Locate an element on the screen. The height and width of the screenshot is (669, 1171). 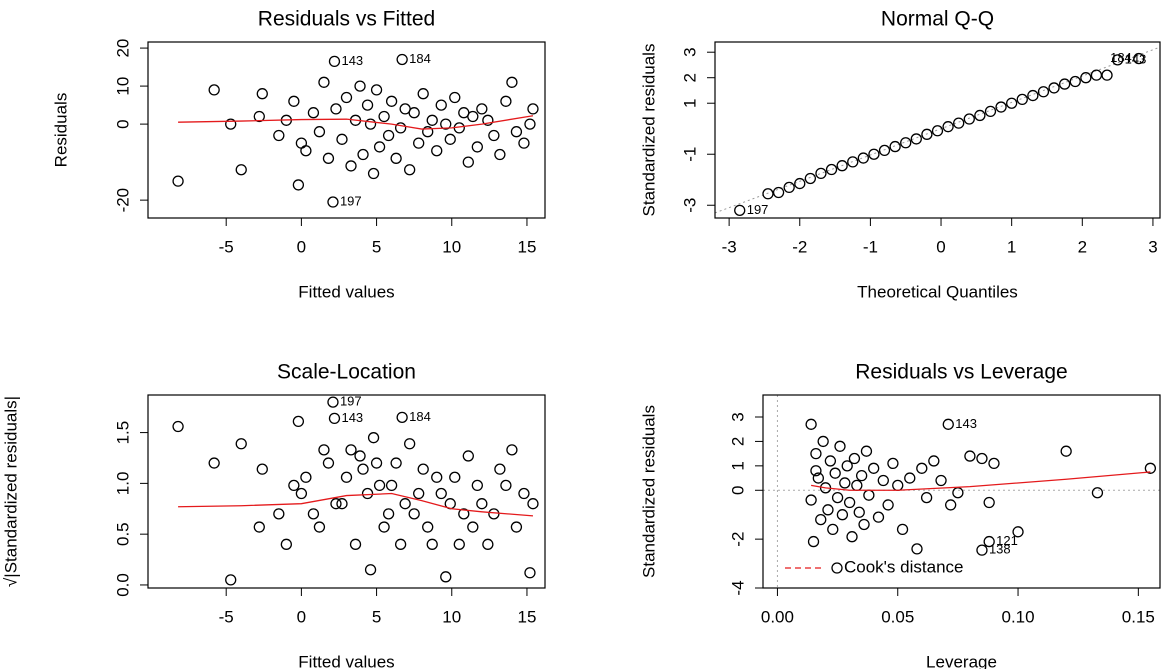
x-tick-label: -5 is located at coordinates (226, 246).